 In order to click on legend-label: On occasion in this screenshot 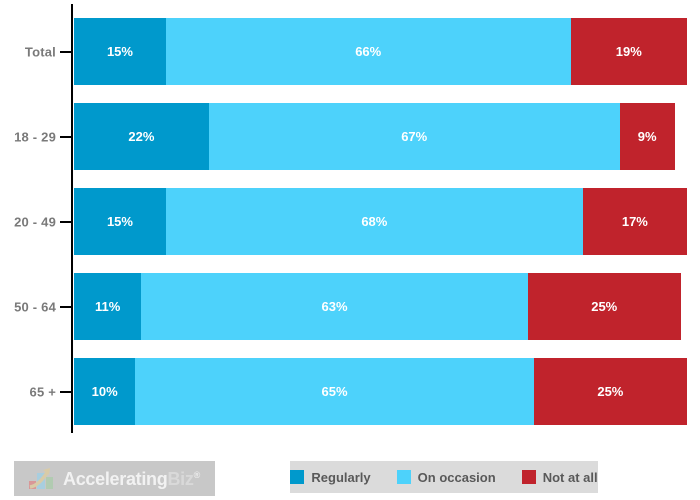, I will do `click(456, 477)`.